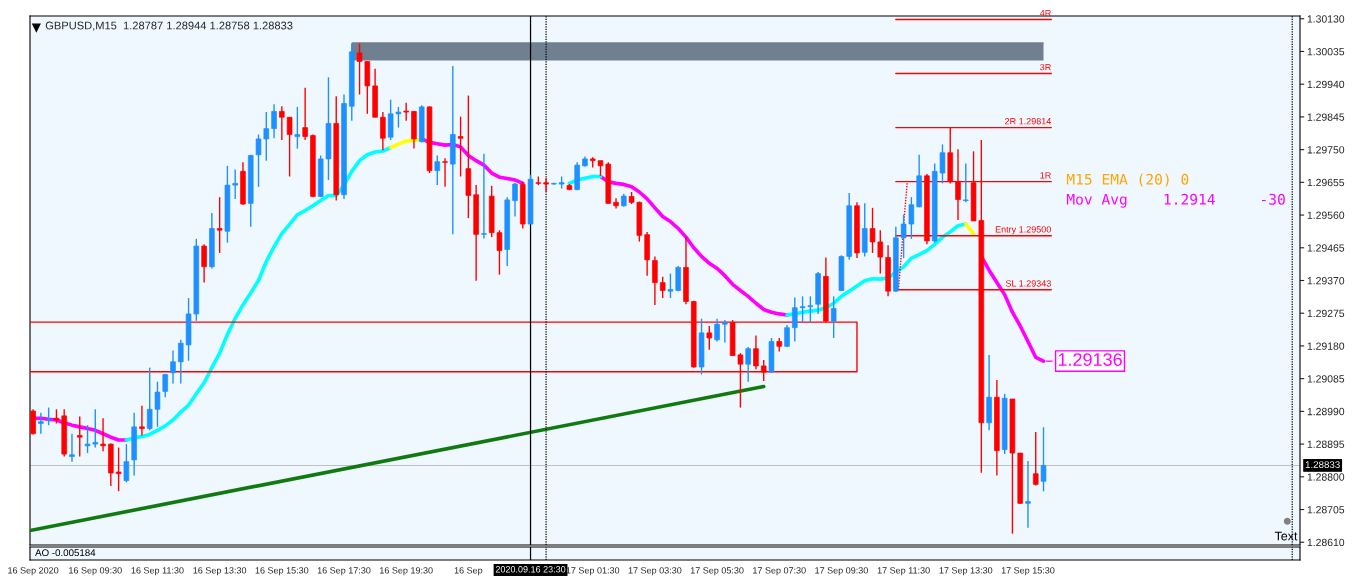  Describe the element at coordinates (1045, 13) in the screenshot. I see `annotation: 4R` at that location.